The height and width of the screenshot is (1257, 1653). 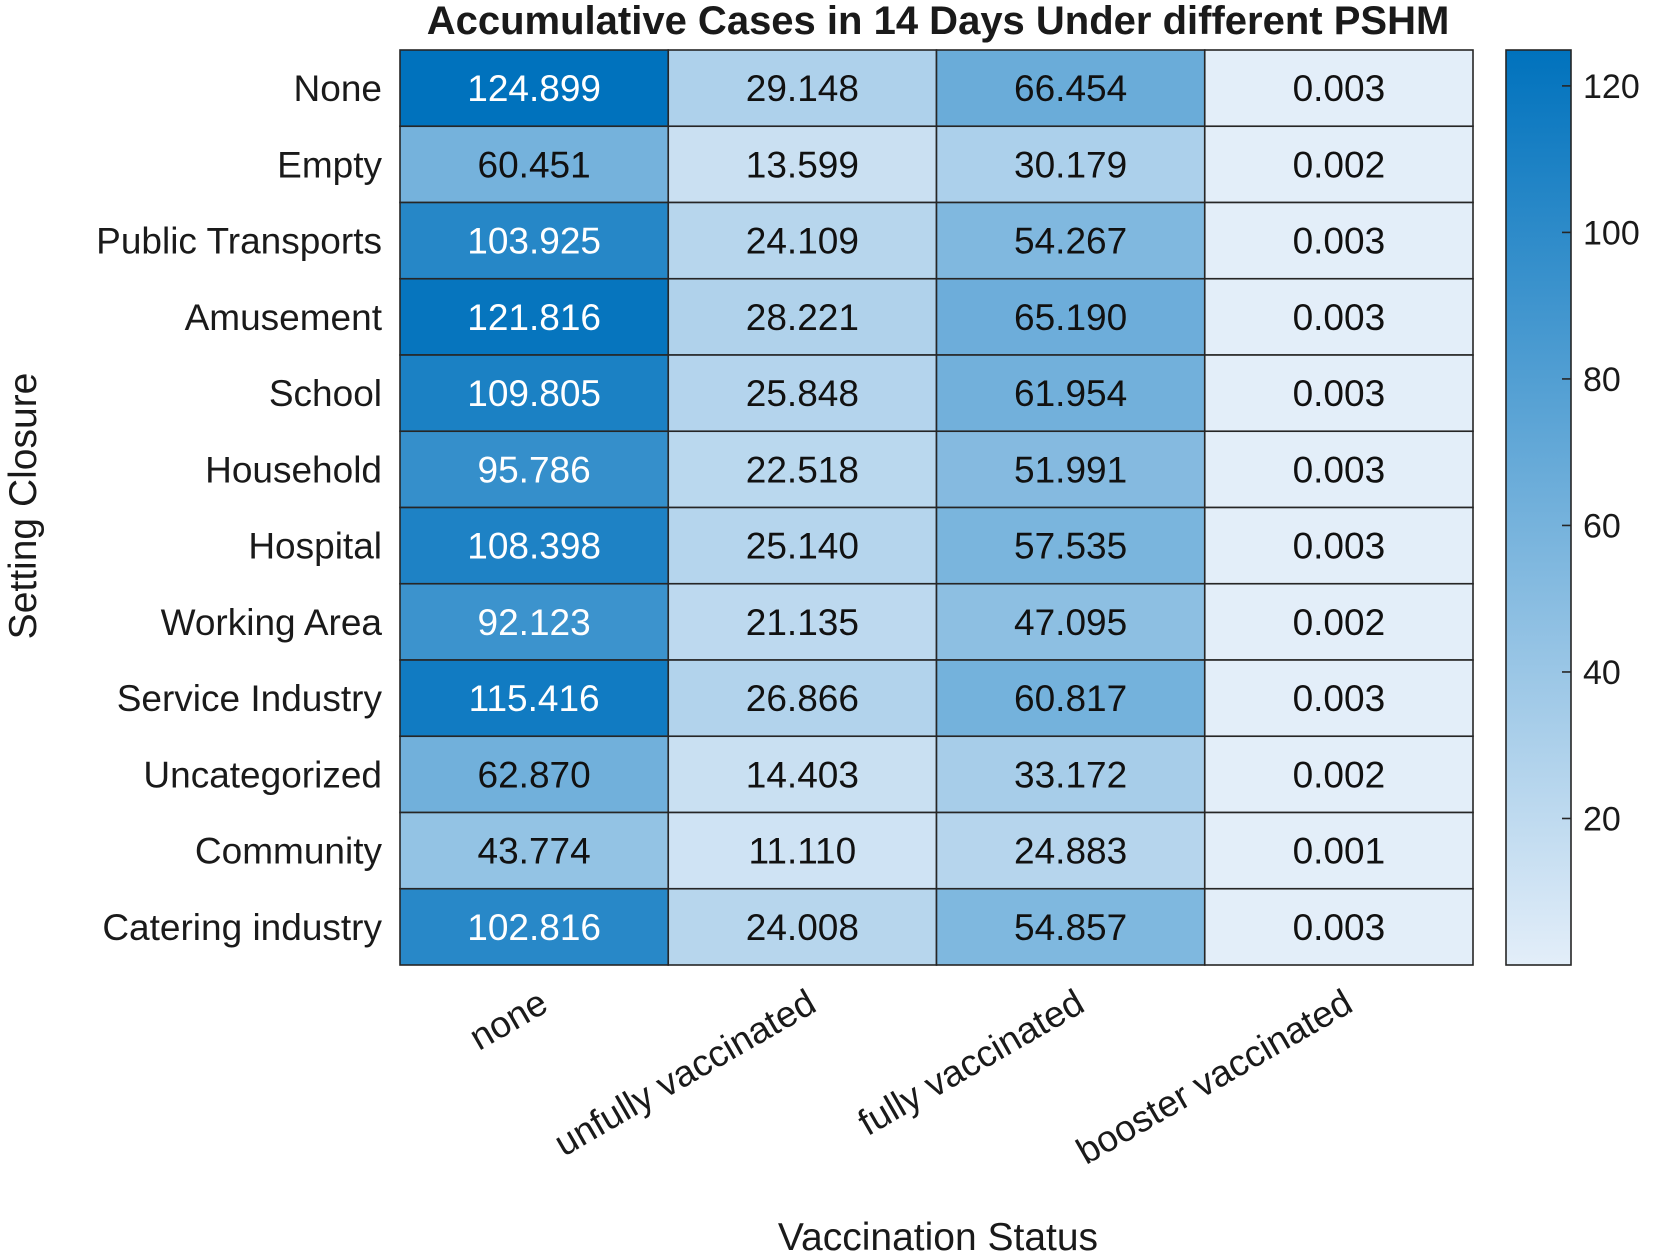 I want to click on row-label: Working Area, so click(x=272, y=622).